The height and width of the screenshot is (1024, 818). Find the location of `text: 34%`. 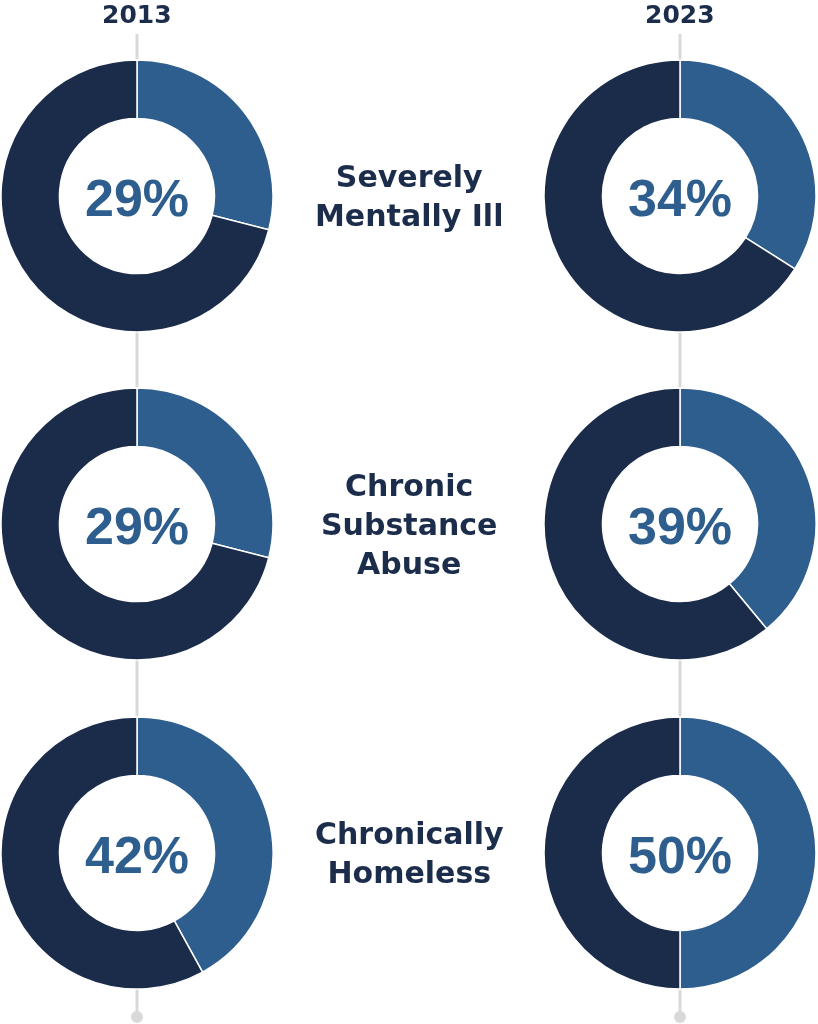

text: 34% is located at coordinates (680, 198).